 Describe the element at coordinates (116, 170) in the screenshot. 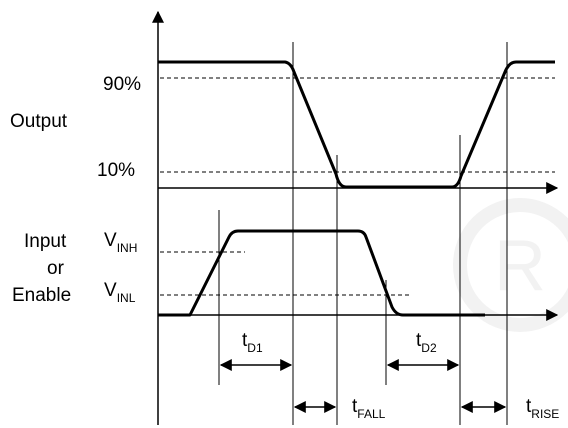

I see `level-10-label: 10%` at that location.